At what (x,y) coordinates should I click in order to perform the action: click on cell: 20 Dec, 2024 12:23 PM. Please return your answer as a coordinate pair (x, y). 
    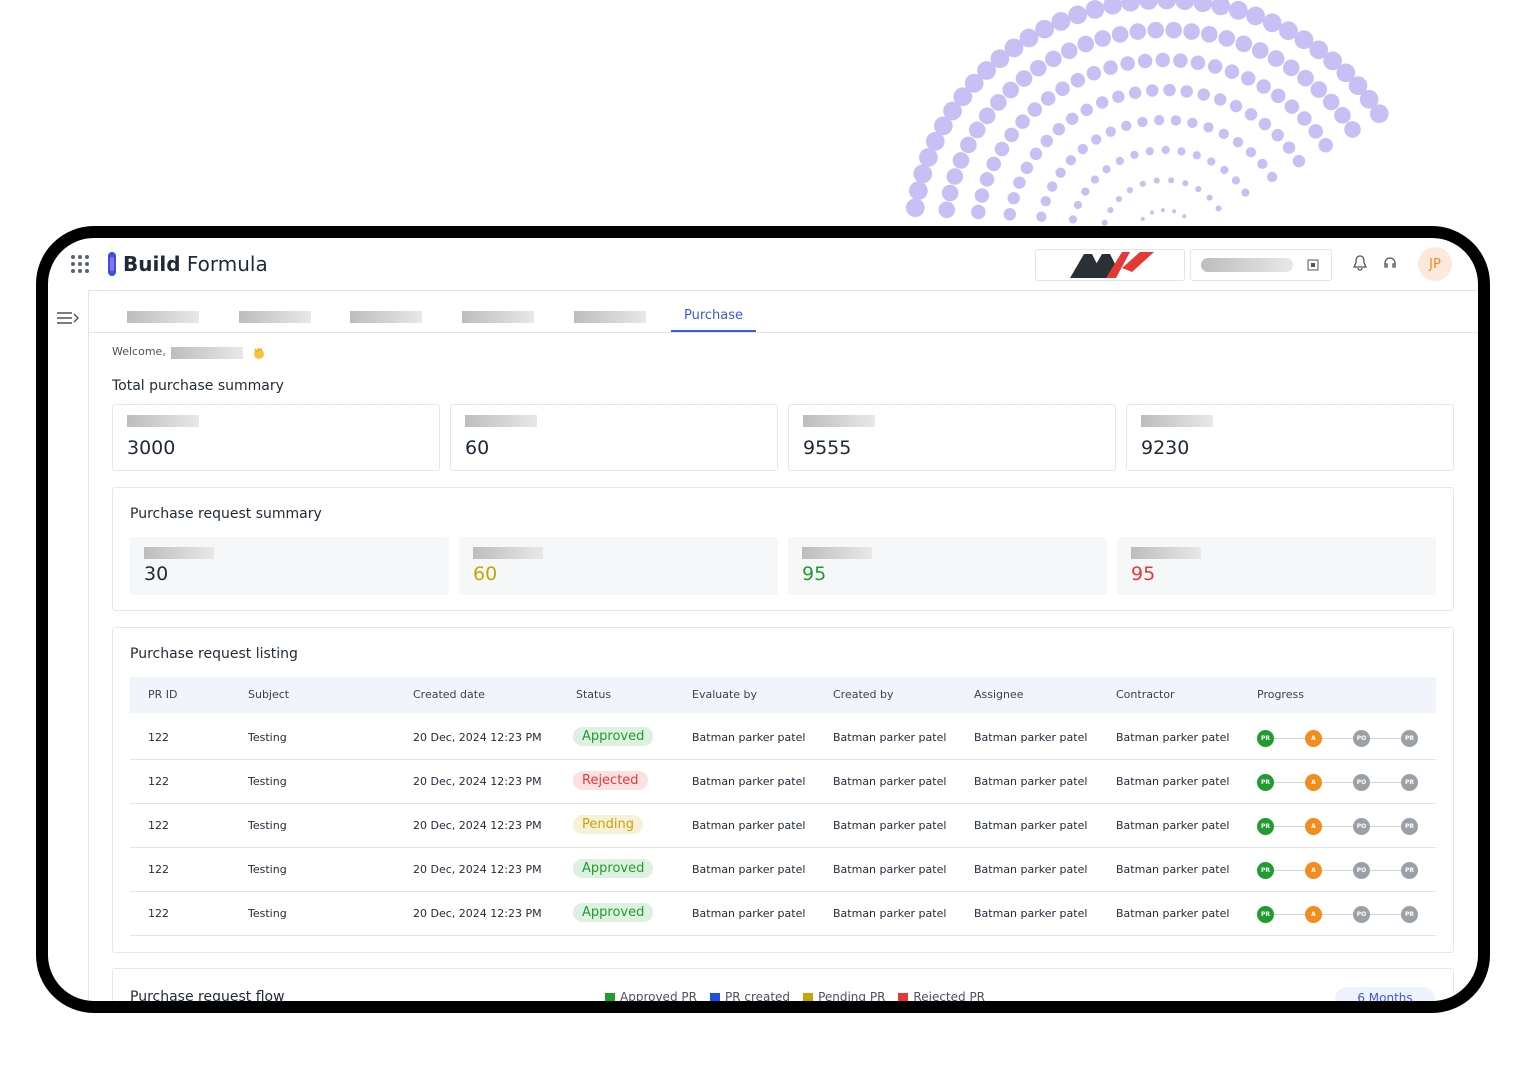
    Looking at the image, I should click on (477, 869).